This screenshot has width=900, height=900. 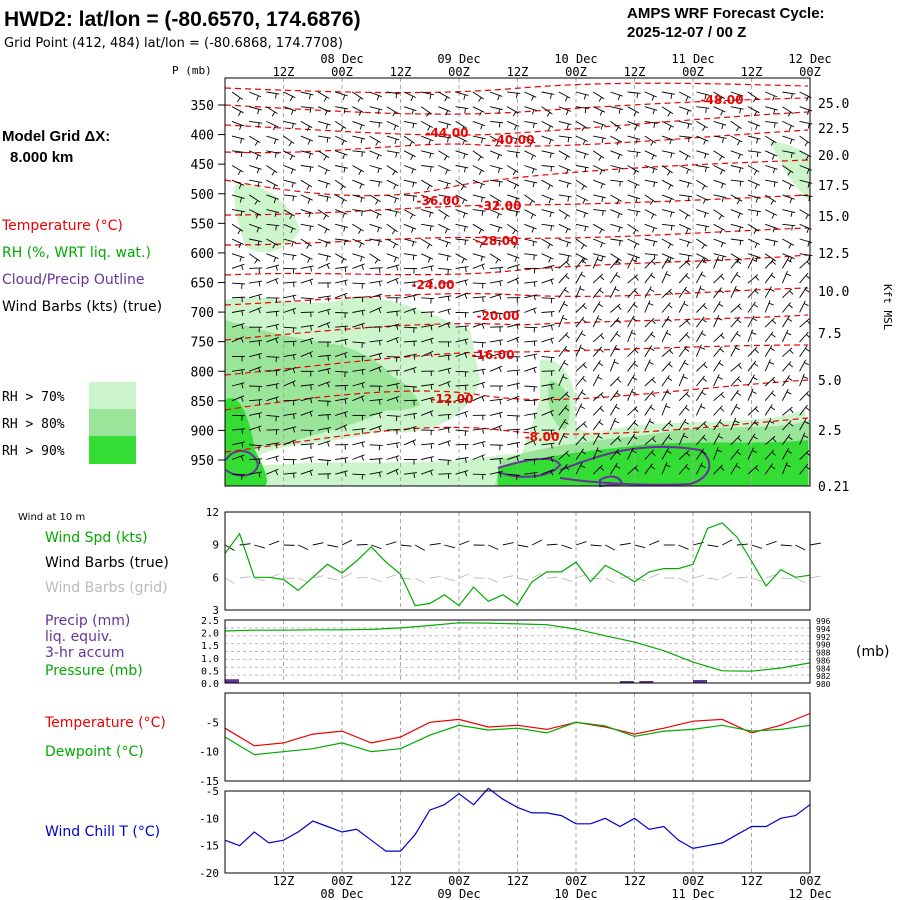 What do you see at coordinates (516, 296) in the screenshot?
I see `isotherm` at bounding box center [516, 296].